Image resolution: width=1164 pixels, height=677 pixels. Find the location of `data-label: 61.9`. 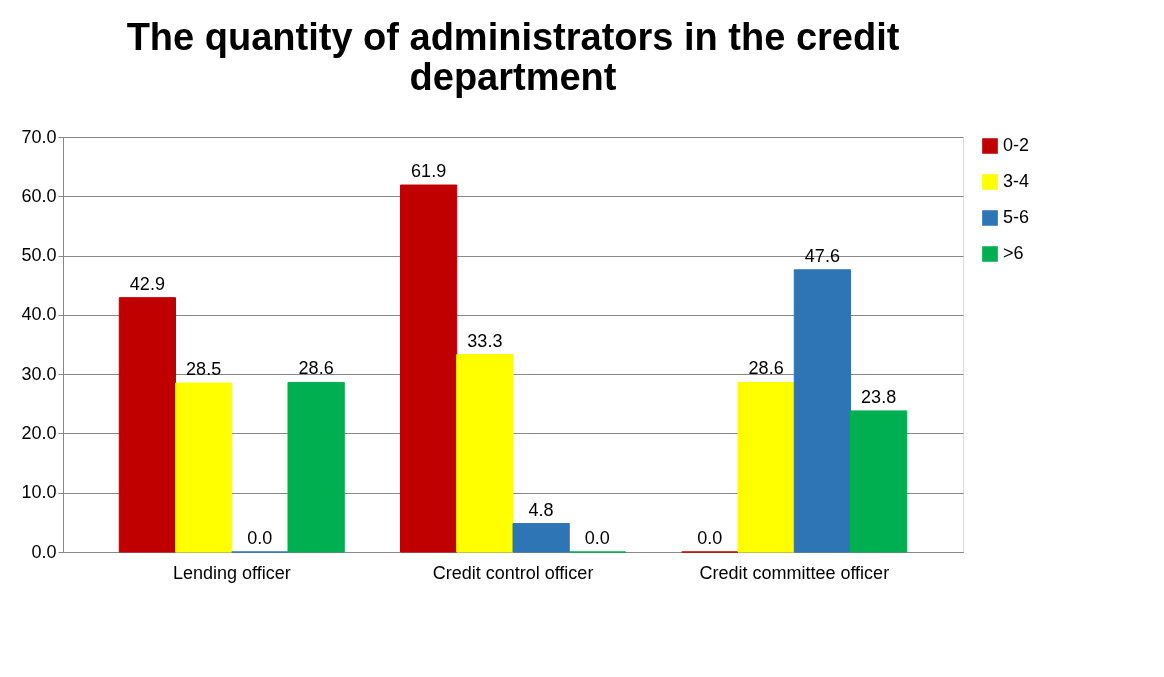

data-label: 61.9 is located at coordinates (429, 171).